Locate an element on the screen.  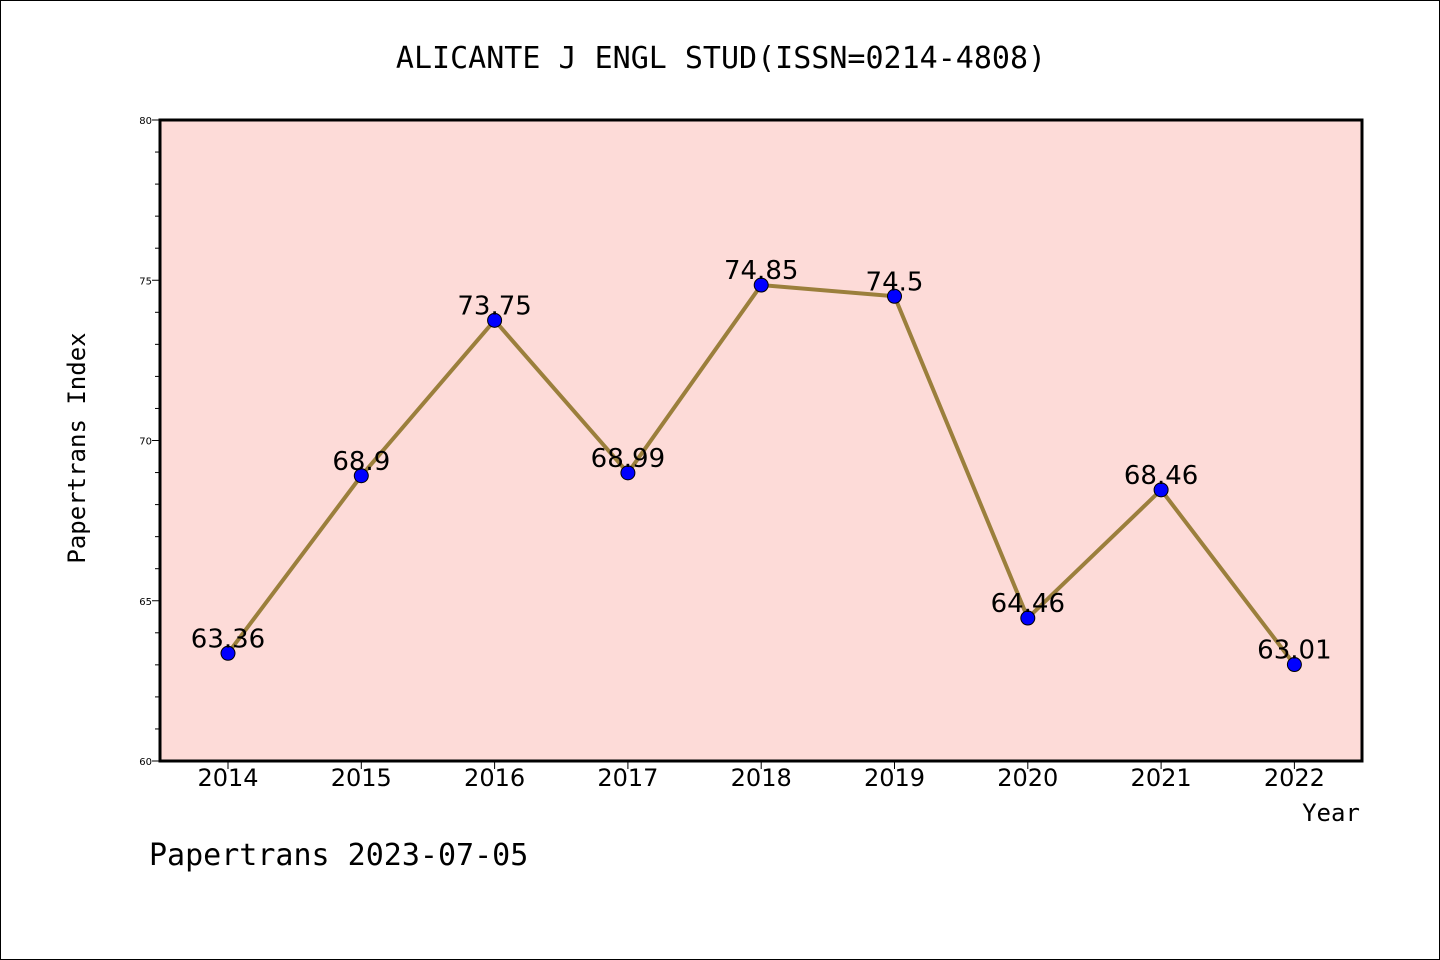
x-tick-label: 2021 is located at coordinates (1161, 778).